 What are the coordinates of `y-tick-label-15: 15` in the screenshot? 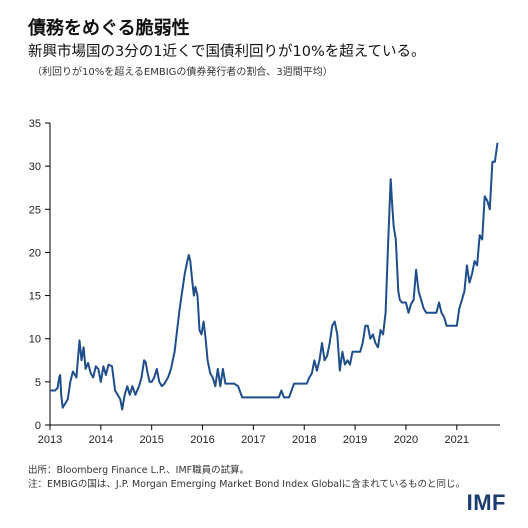 It's located at (35, 297).